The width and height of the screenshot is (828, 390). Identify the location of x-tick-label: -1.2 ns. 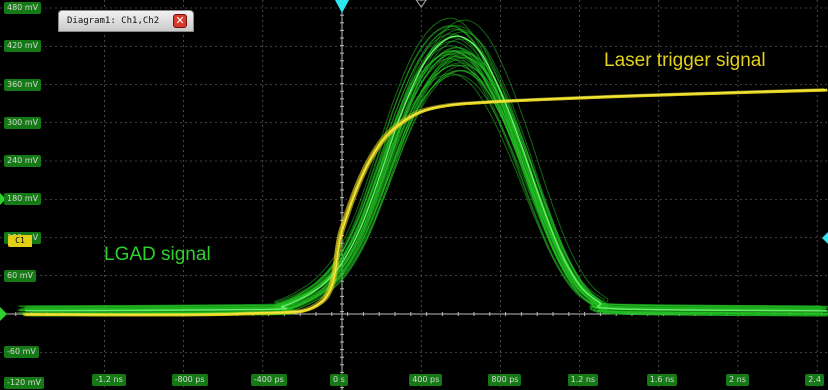
(109, 380).